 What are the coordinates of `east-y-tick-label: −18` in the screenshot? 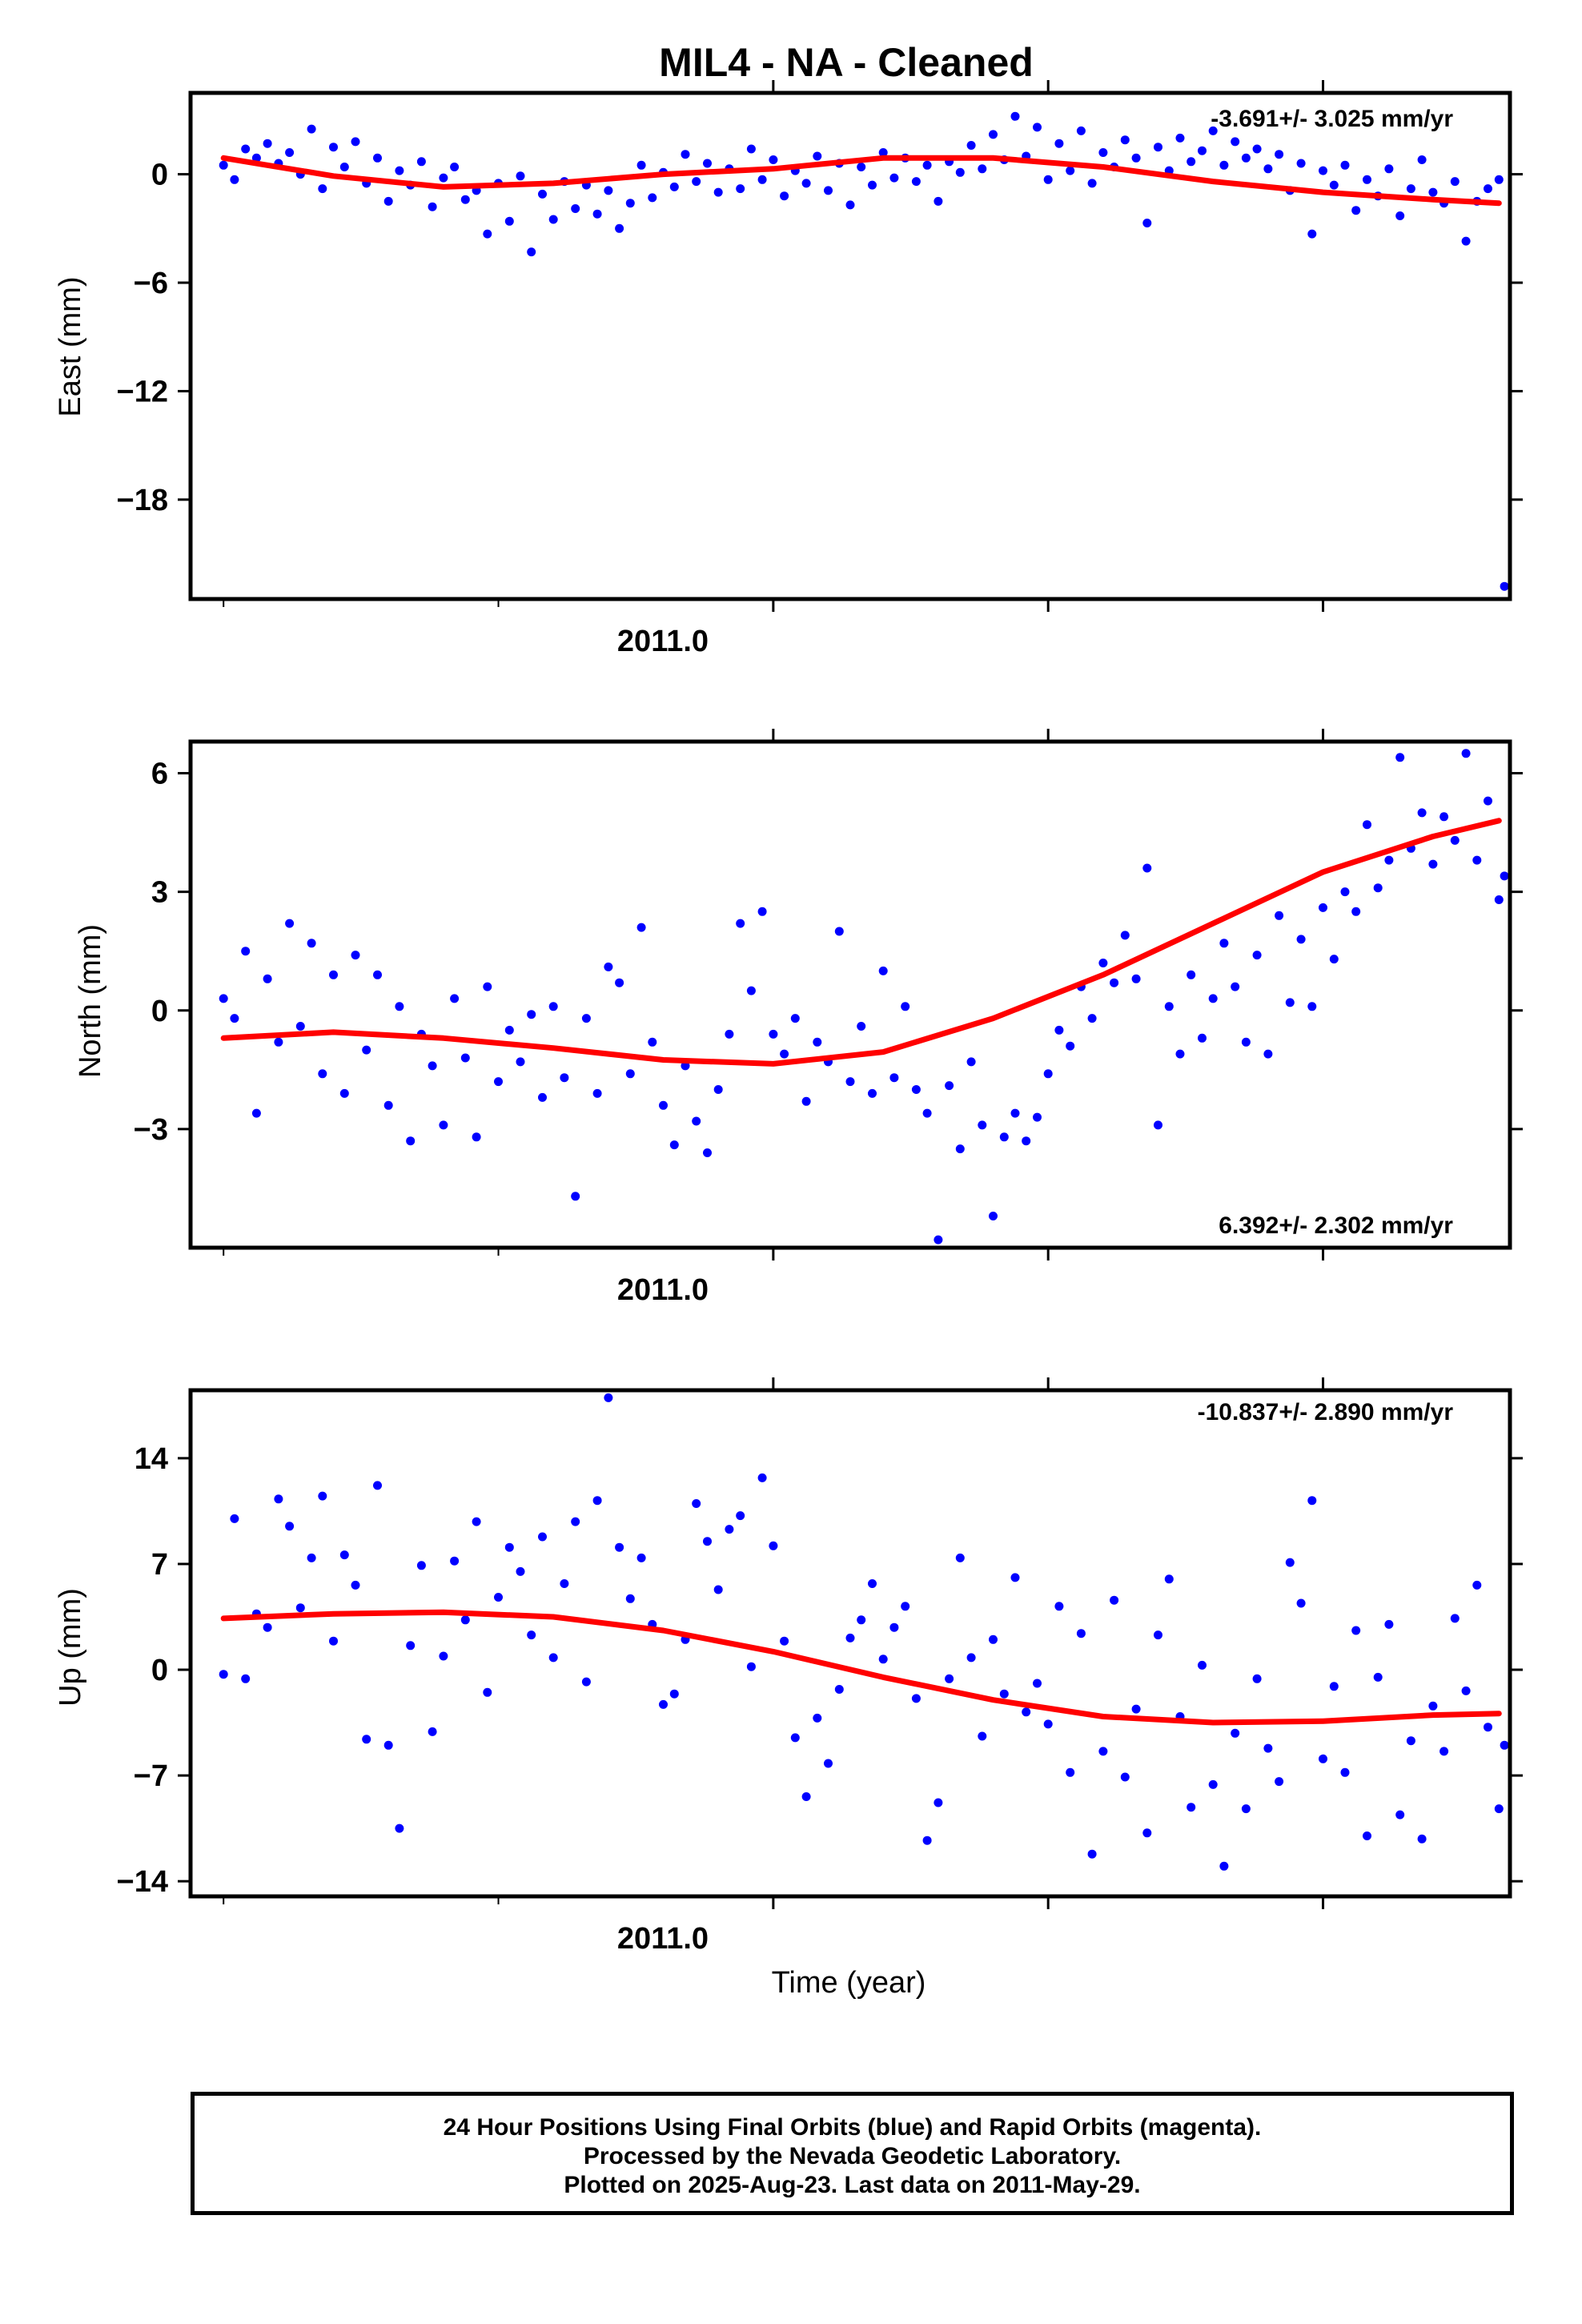 It's located at (142, 500).